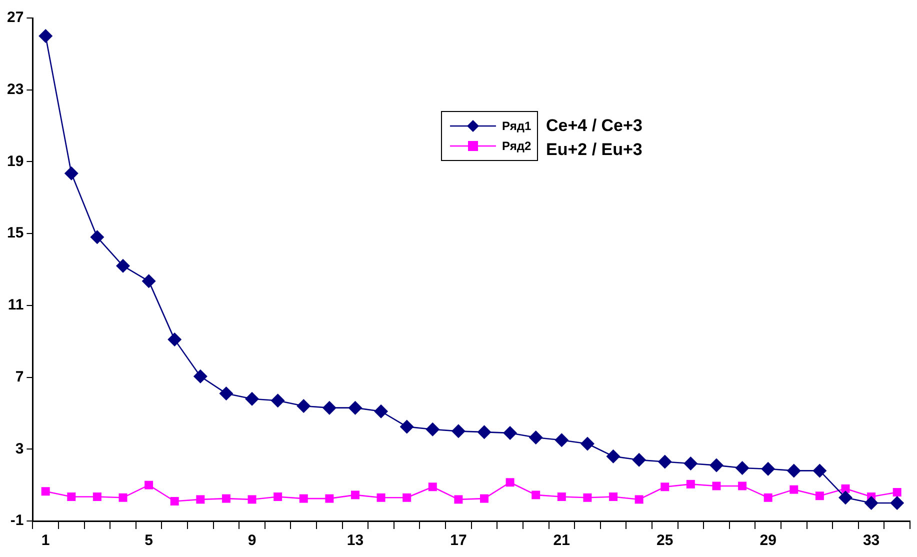 This screenshot has width=917, height=557. Describe the element at coordinates (15, 89) in the screenshot. I see `y-tick-label: 23` at that location.